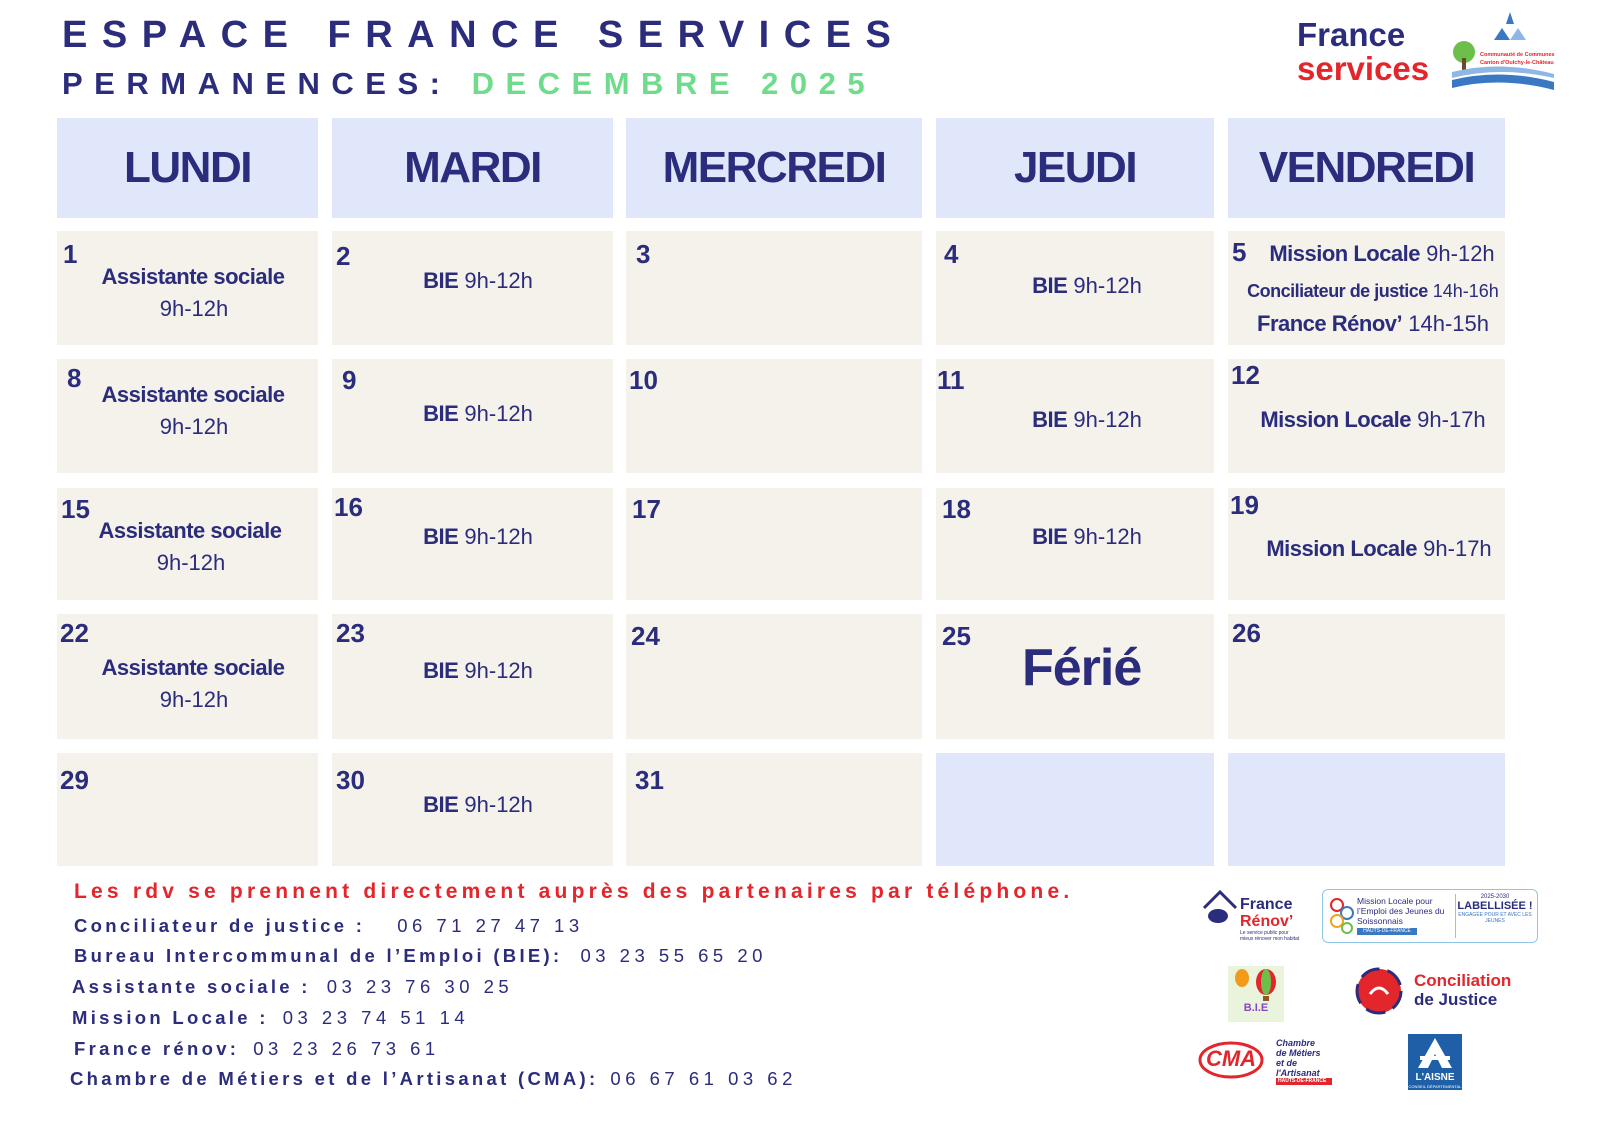 The image size is (1599, 1130). I want to click on calendar-cell: 1 Assistante sociale 9h-12h, so click(187, 288).